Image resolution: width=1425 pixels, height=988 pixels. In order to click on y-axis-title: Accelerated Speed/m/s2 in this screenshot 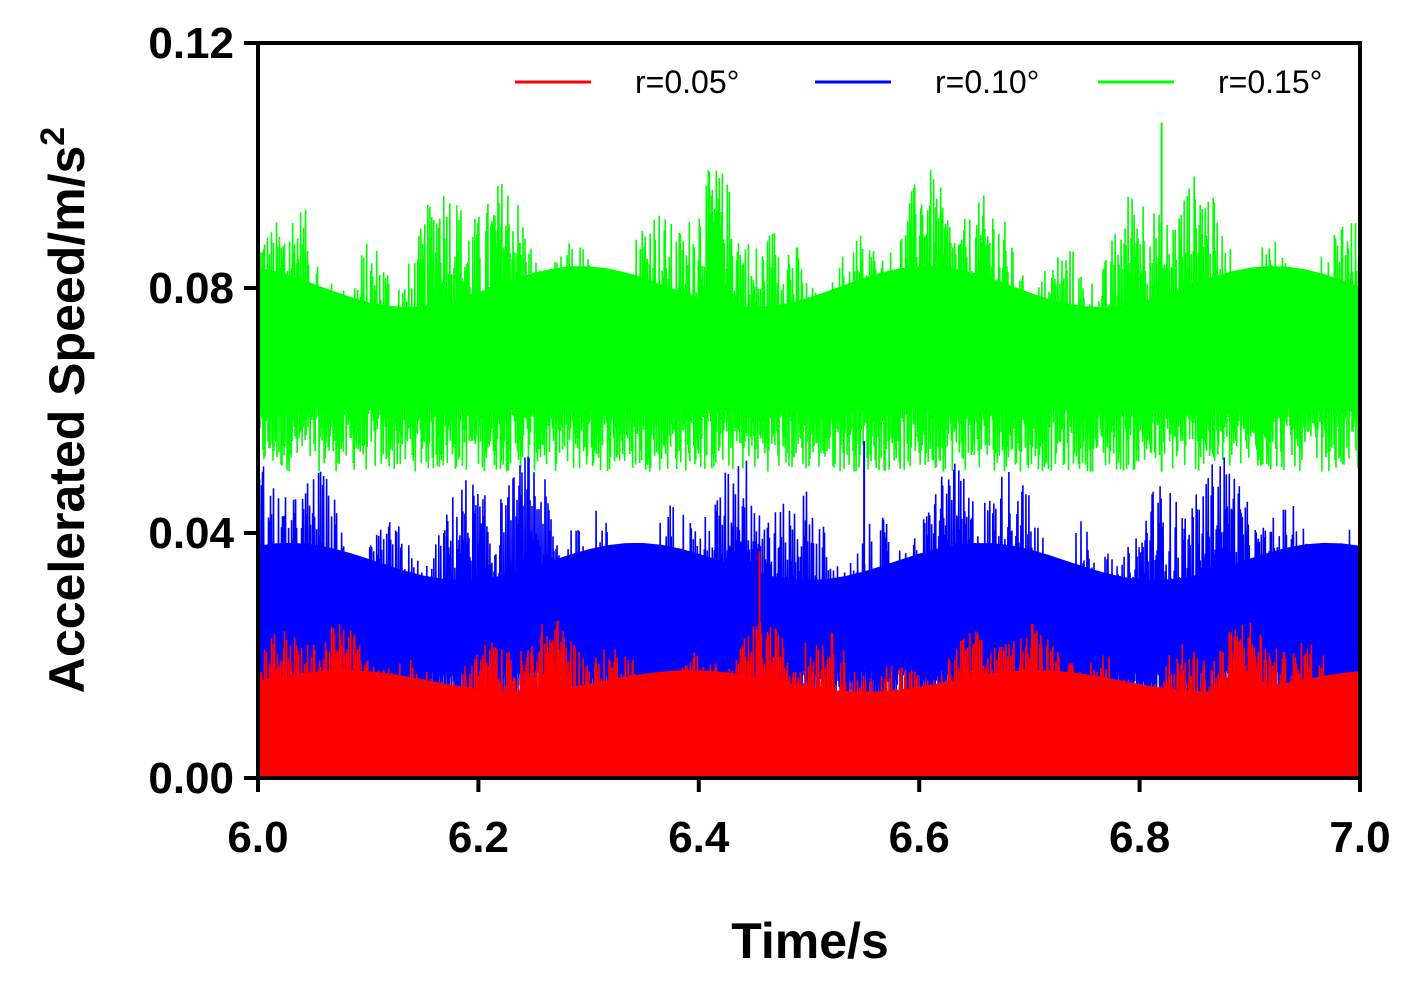, I will do `click(64, 410)`.